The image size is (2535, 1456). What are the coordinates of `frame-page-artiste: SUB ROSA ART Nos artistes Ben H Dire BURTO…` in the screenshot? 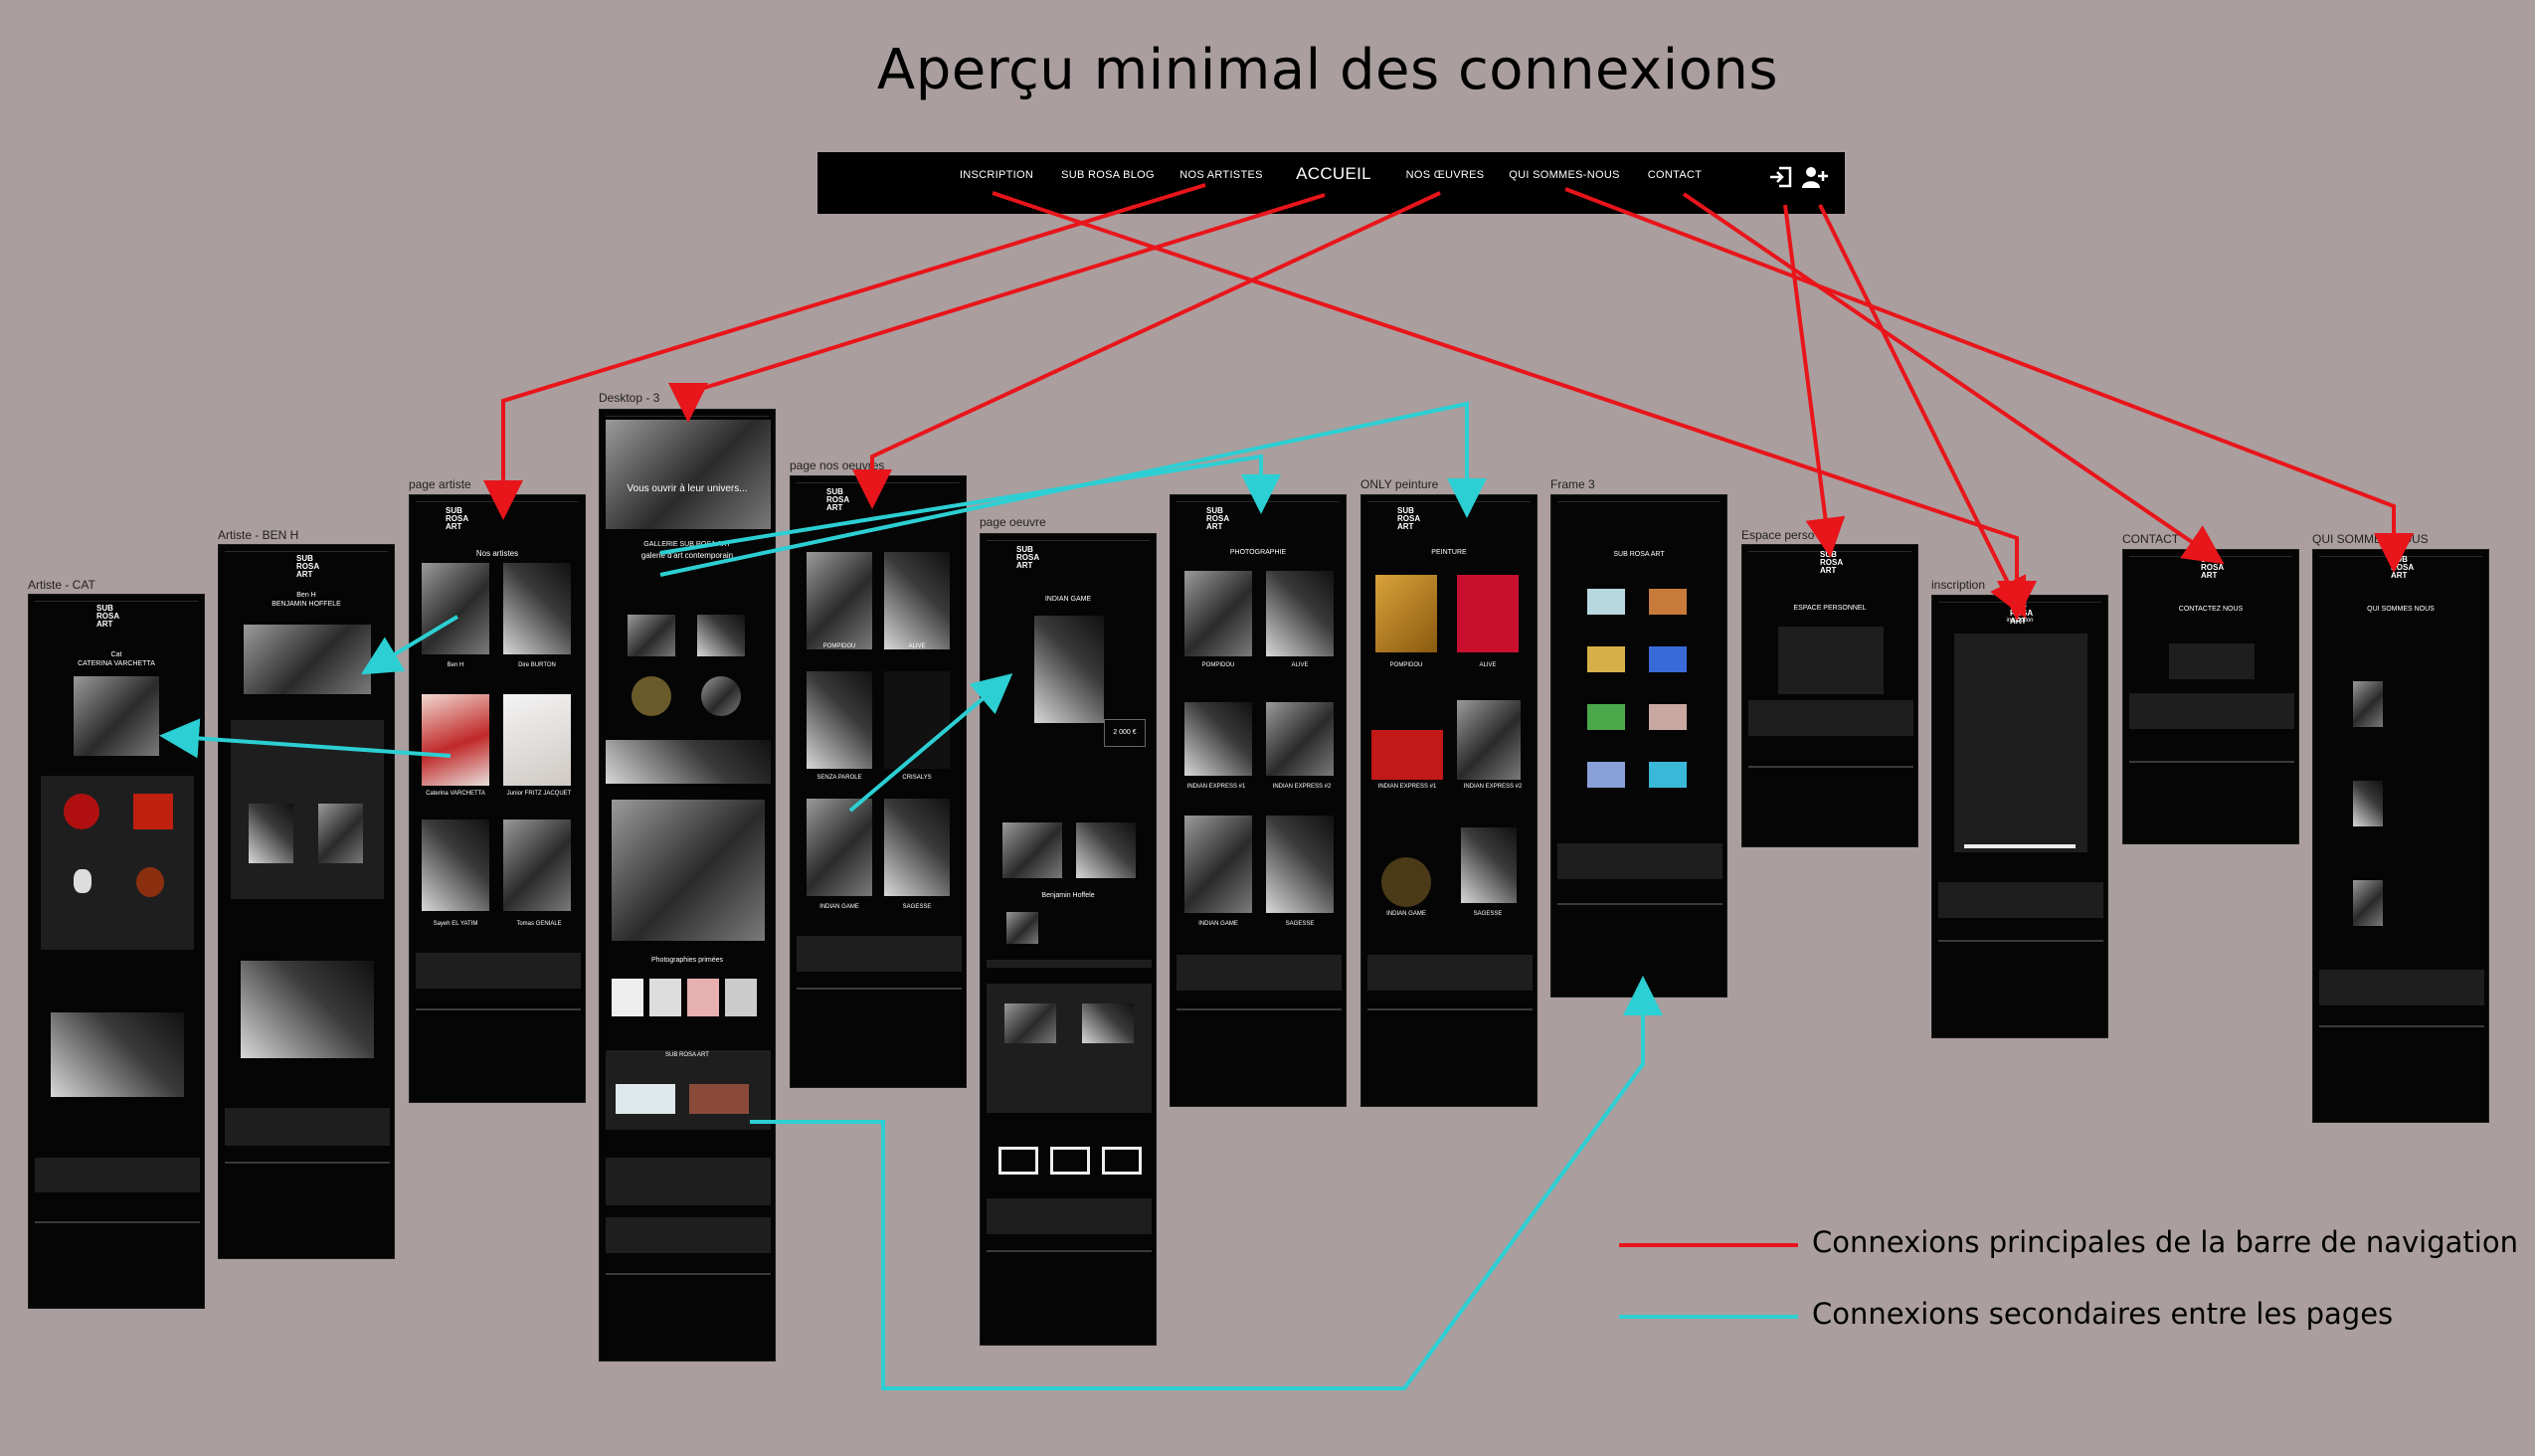 It's located at (497, 798).